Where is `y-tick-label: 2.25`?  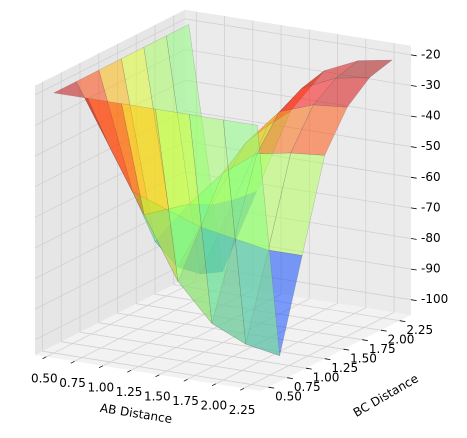
y-tick-label: 2.25 is located at coordinates (419, 330).